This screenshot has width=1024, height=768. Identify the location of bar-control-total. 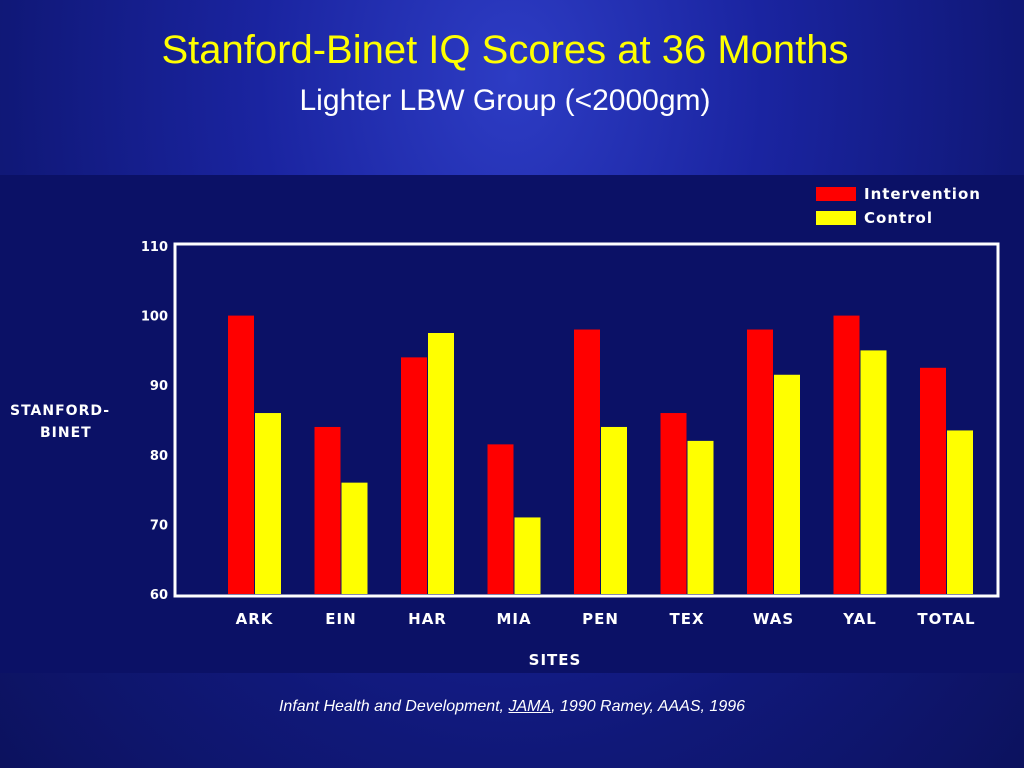
(960, 512).